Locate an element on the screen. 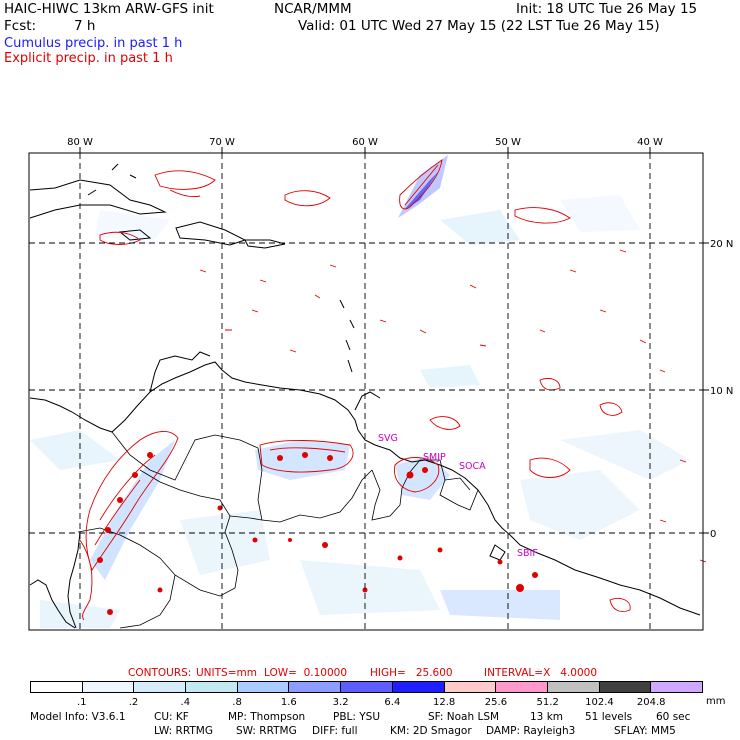 The image size is (740, 740). contours-low: LOW= 0.10000 is located at coordinates (306, 673).